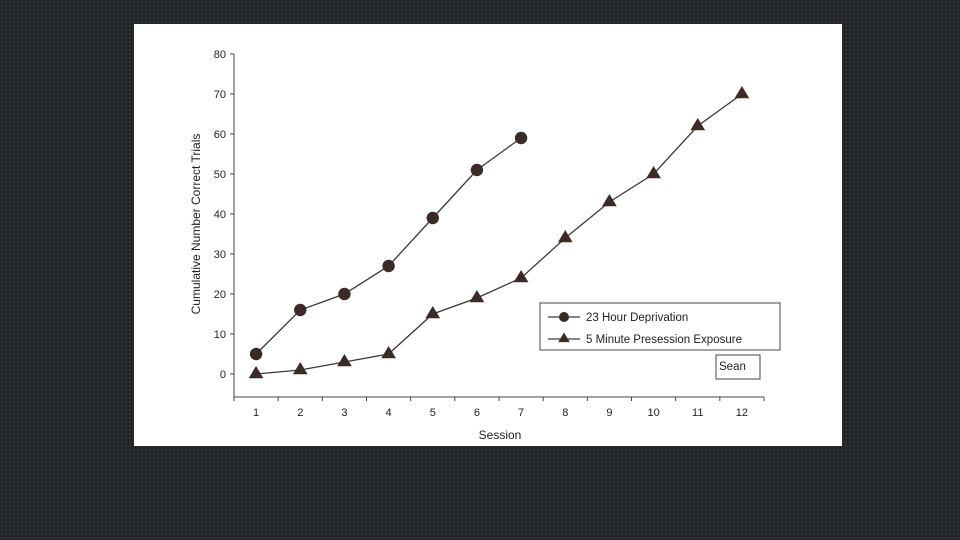  What do you see at coordinates (220, 175) in the screenshot?
I see `y-tick-label: 50` at bounding box center [220, 175].